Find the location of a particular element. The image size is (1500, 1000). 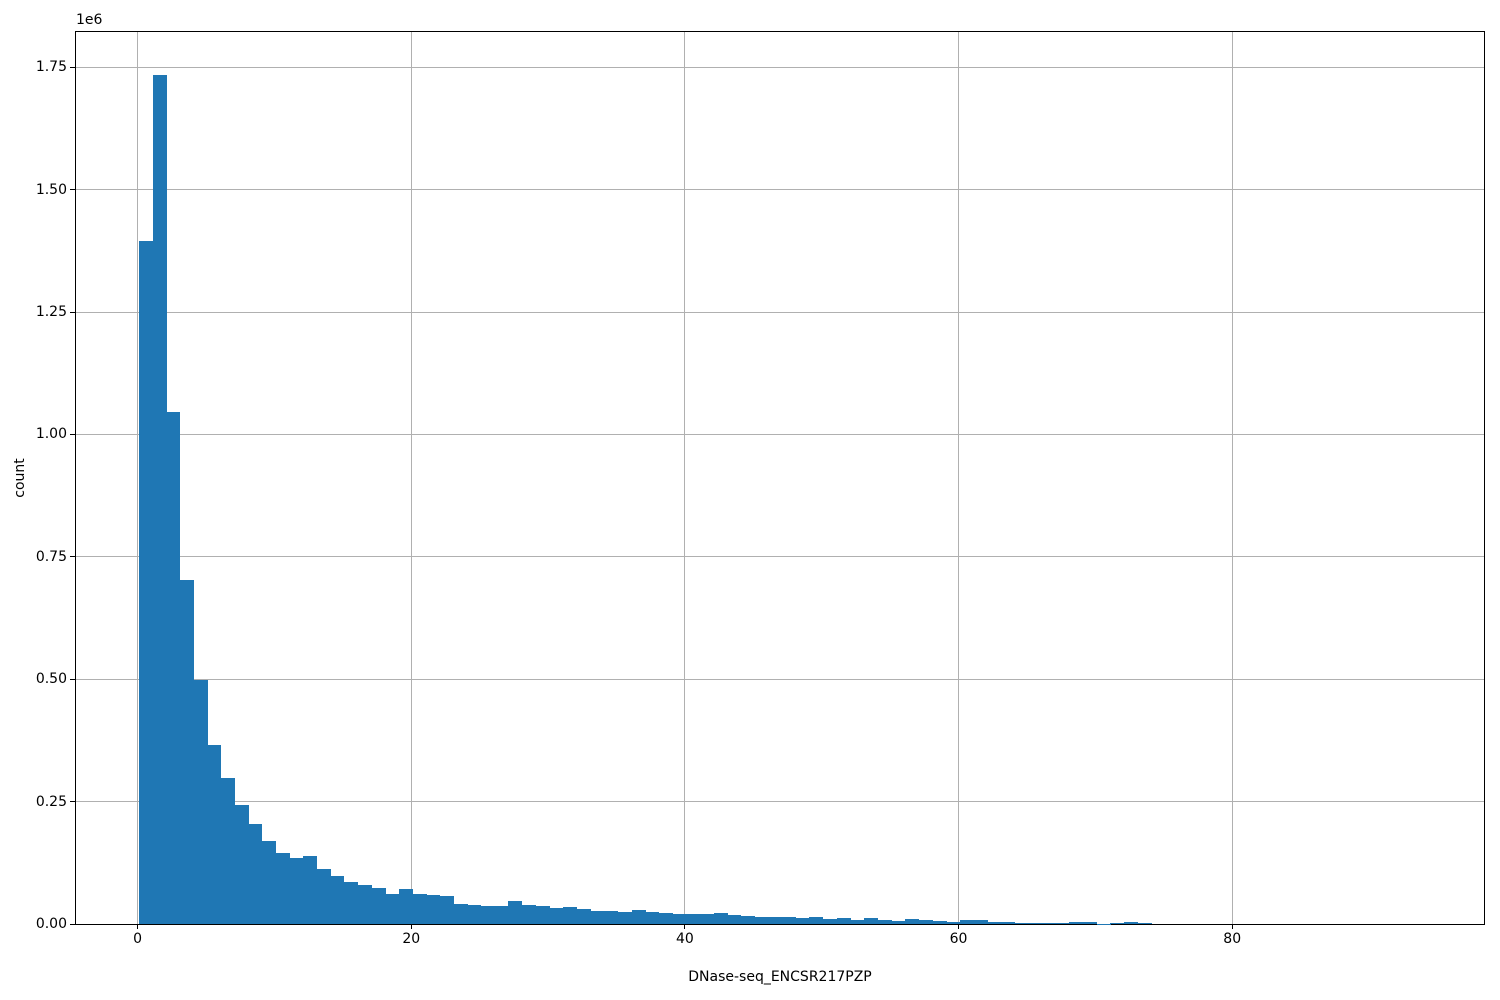

x-tick-label: 80 is located at coordinates (1232, 939).